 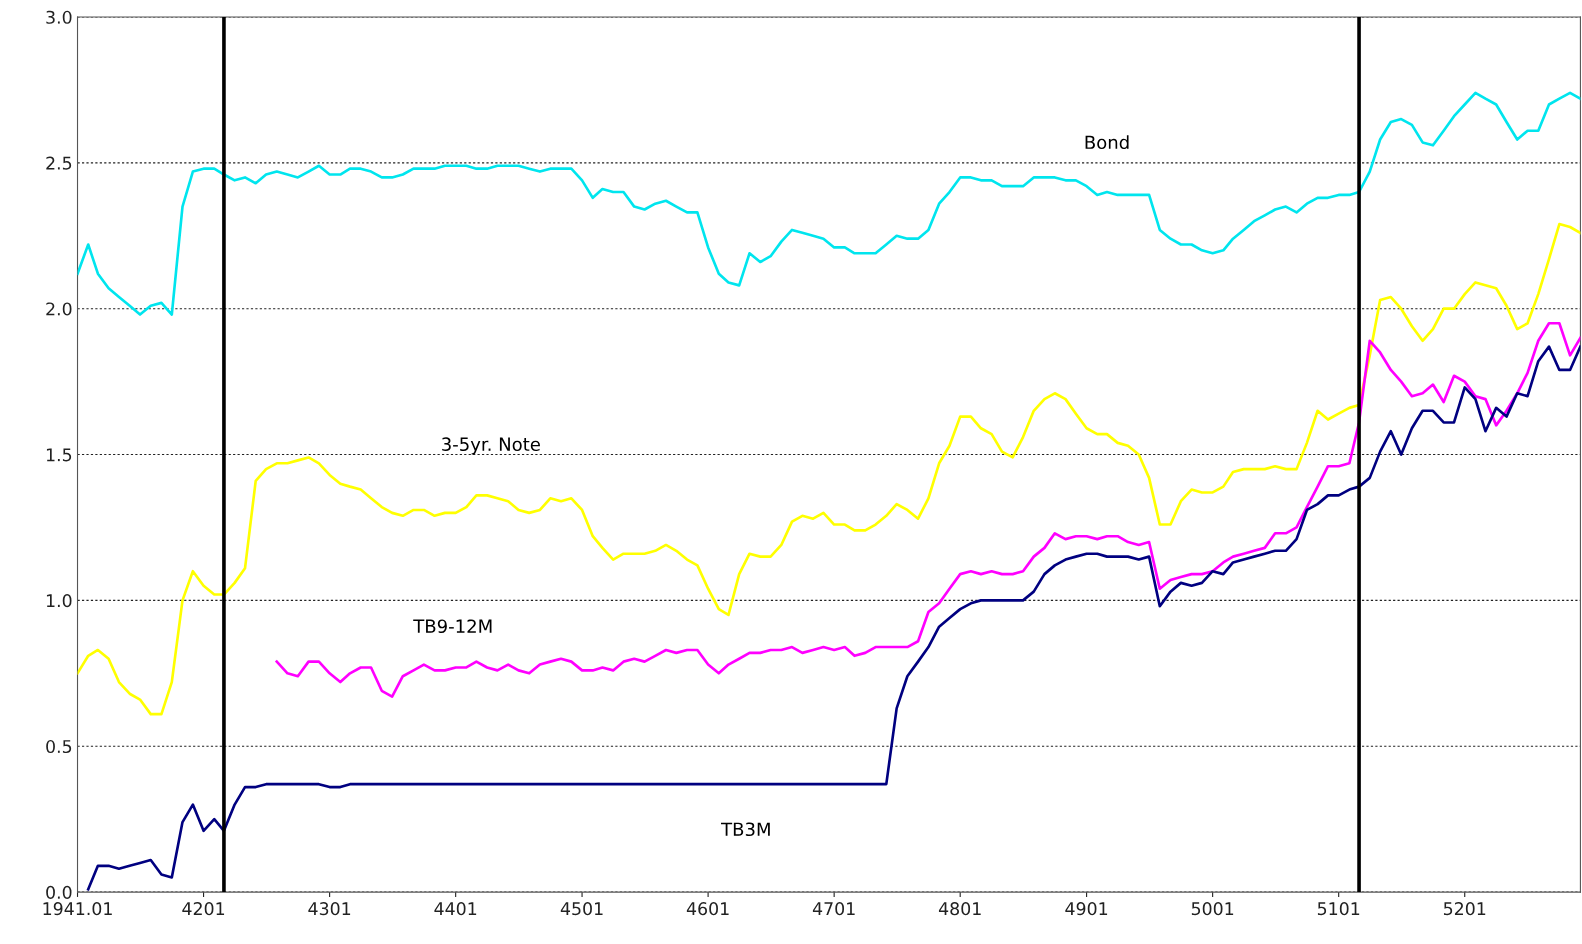 What do you see at coordinates (59, 163) in the screenshot?
I see `y-tick-label: 2.5` at bounding box center [59, 163].